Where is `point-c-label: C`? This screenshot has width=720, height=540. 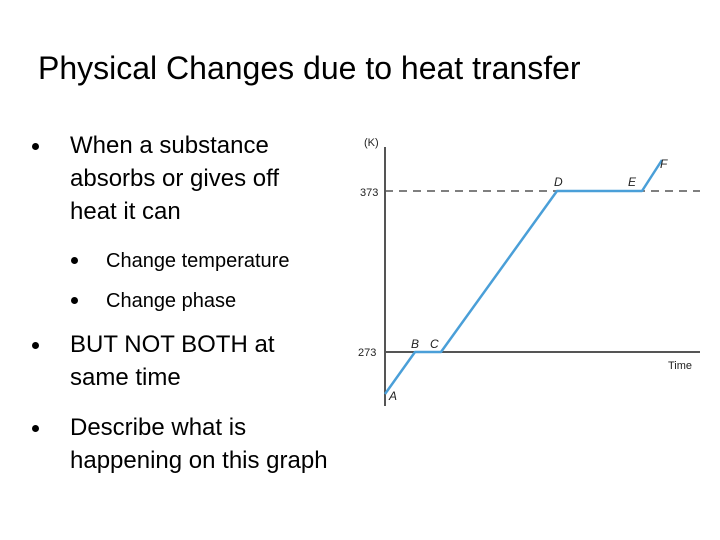 point-c-label: C is located at coordinates (434, 344).